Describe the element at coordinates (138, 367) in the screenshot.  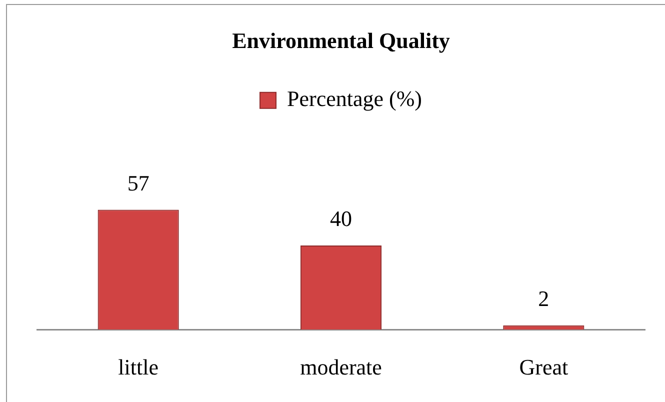
I see `x-tick-label: little` at that location.